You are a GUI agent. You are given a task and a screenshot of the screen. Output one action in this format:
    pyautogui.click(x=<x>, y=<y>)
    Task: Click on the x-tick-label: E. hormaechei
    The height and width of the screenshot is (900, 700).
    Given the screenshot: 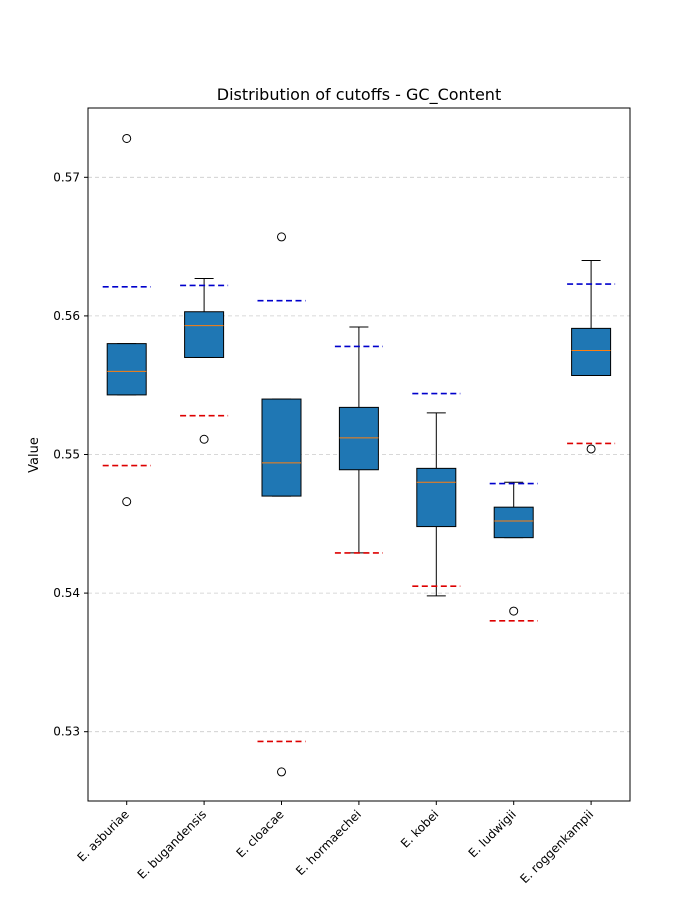 What is the action you would take?
    pyautogui.click(x=328, y=842)
    